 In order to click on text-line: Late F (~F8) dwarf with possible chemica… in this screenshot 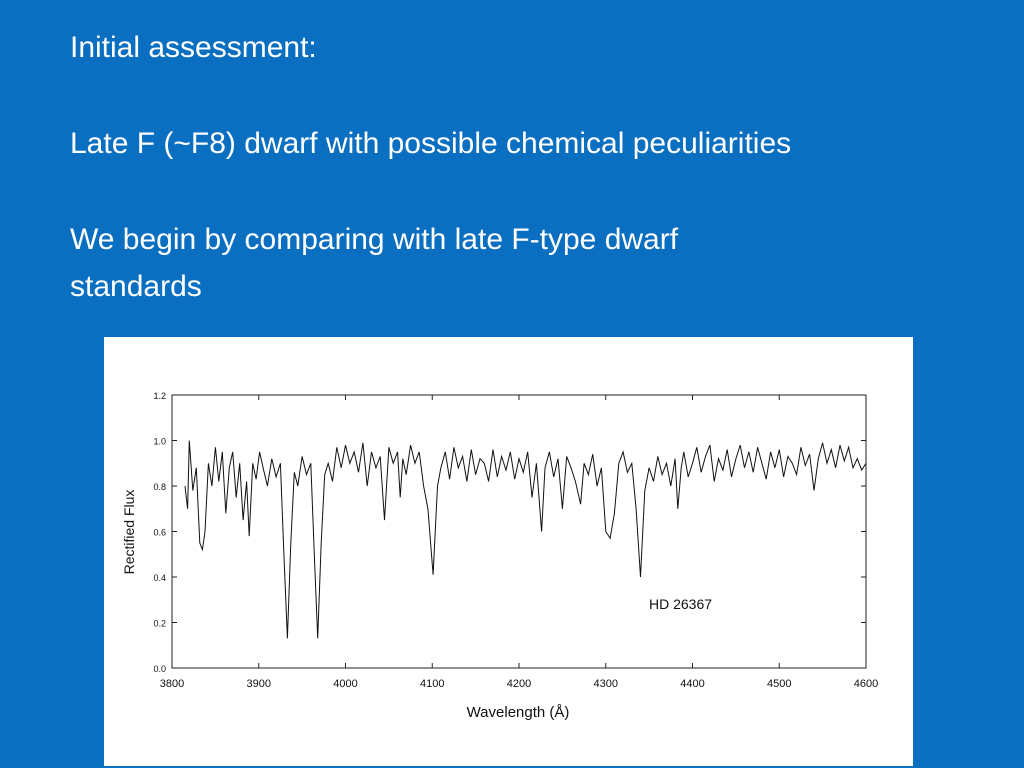, I will do `click(431, 143)`.